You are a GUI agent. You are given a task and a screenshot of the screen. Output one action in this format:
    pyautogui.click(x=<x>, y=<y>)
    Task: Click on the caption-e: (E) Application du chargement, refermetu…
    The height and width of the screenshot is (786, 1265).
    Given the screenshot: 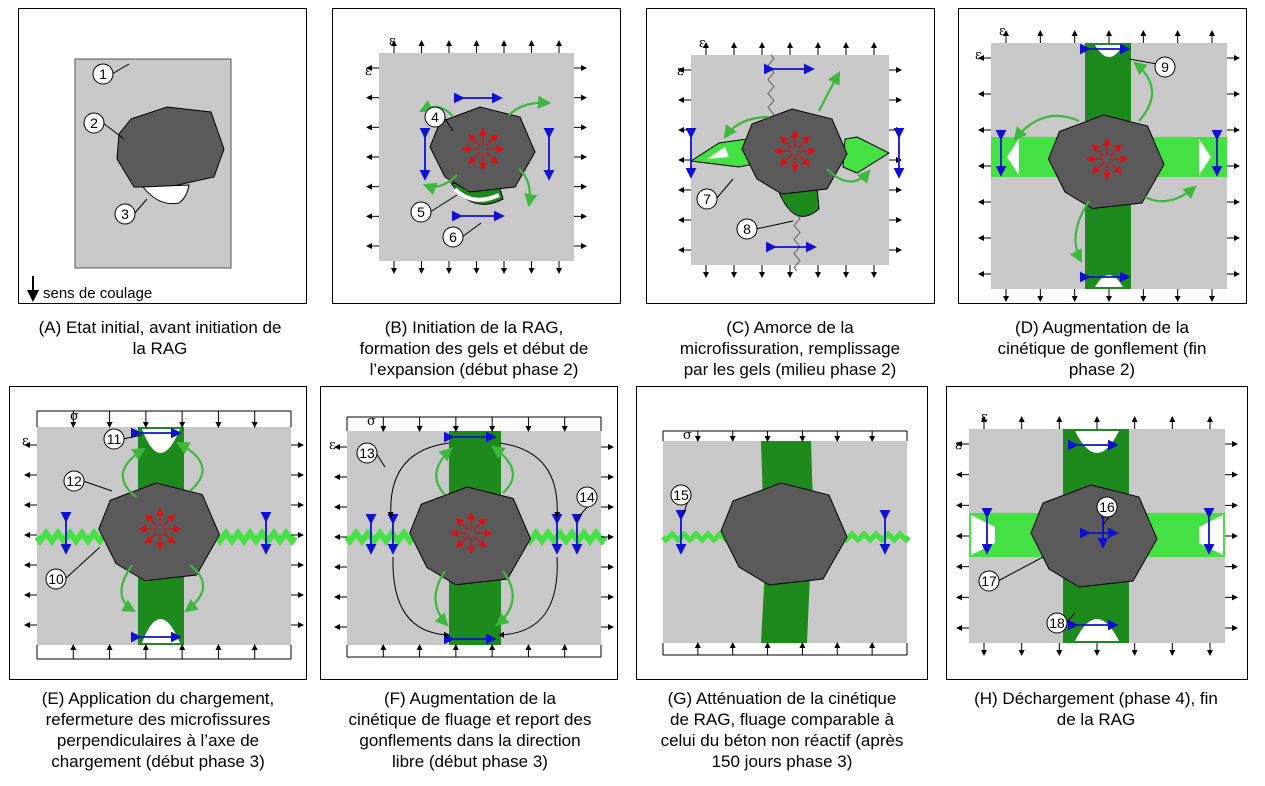 What is the action you would take?
    pyautogui.click(x=158, y=730)
    